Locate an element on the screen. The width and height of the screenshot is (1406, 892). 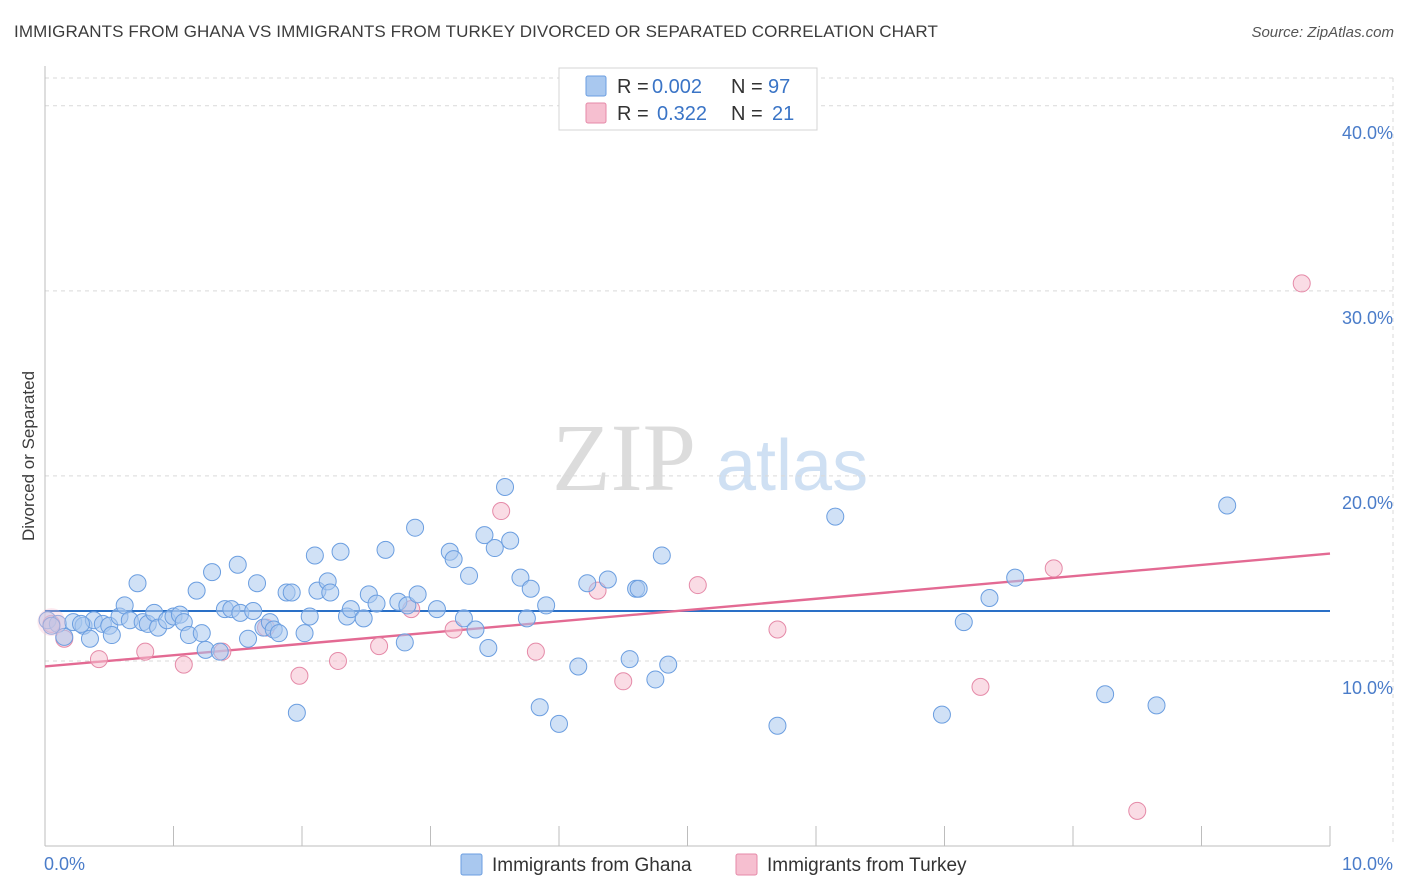
legend-swatch-ghana is located at coordinates (596, 86).